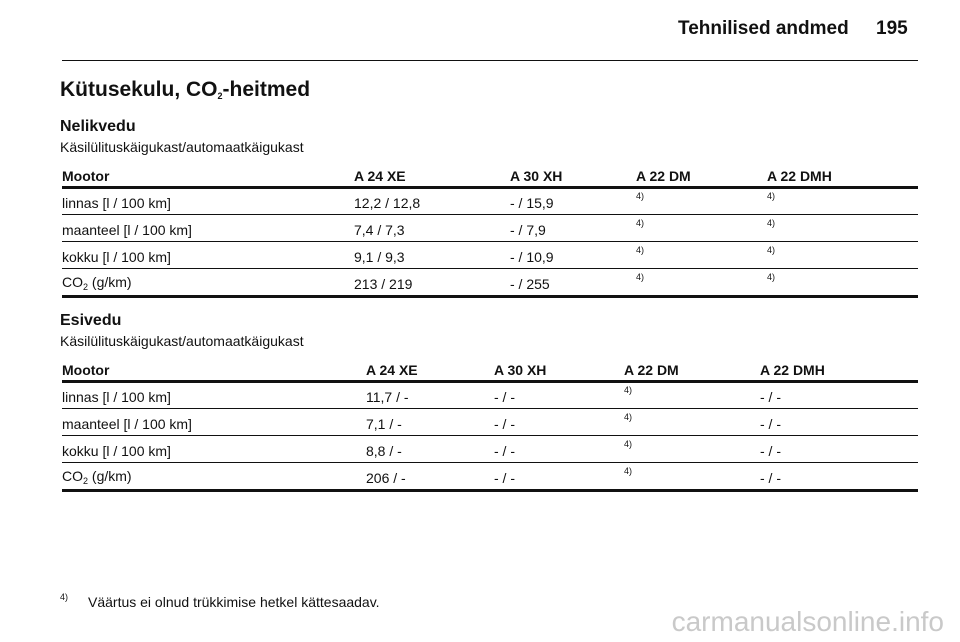  Describe the element at coordinates (763, 28) in the screenshot. I see `header-title: Tehnilised andmed` at that location.